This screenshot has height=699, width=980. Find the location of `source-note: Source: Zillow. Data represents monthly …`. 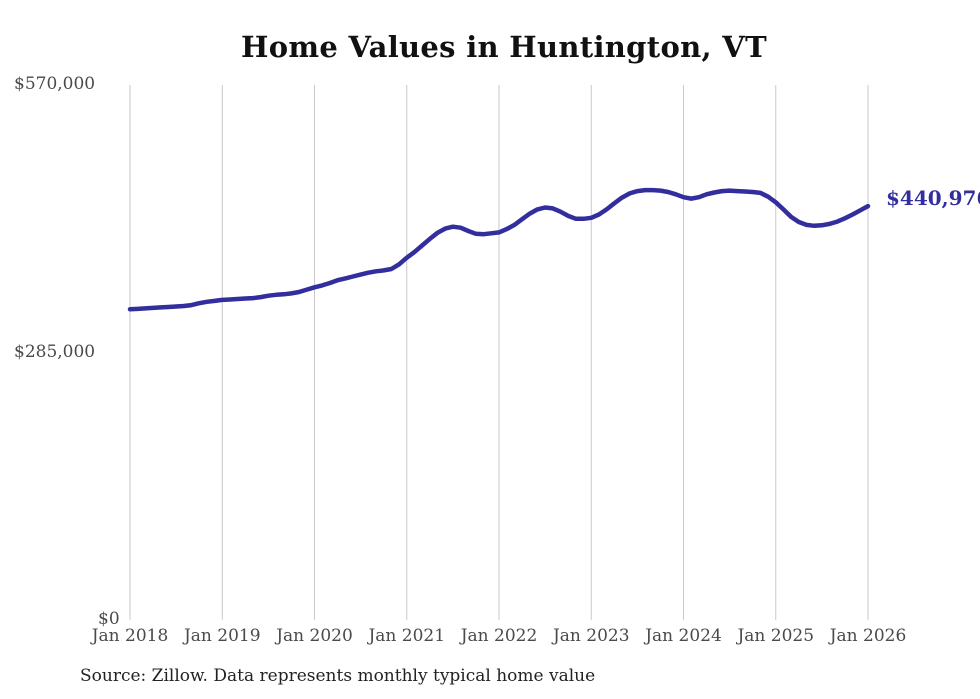

source-note: Source: Zillow. Data represents monthly … is located at coordinates (338, 676).